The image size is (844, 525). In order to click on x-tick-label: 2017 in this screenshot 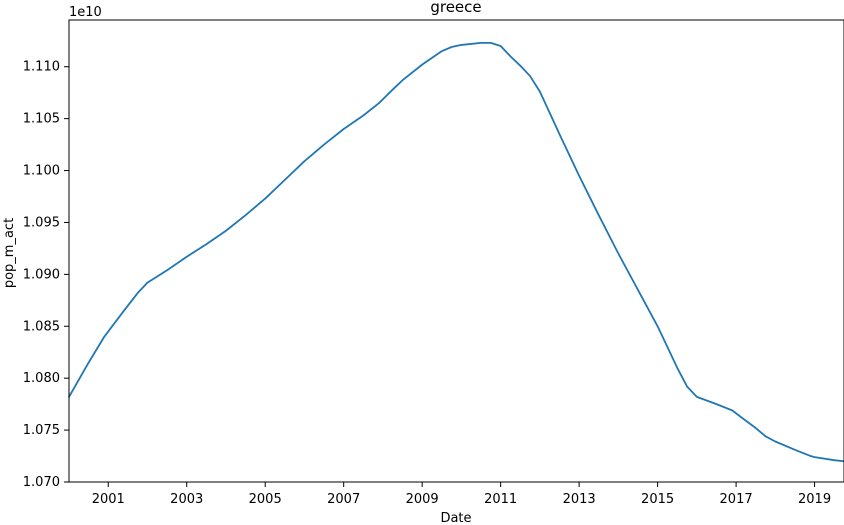, I will do `click(736, 499)`.